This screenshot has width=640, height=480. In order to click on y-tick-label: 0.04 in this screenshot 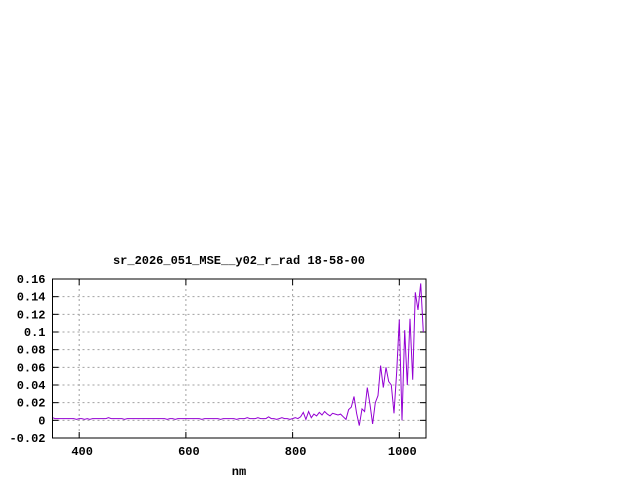, I will do `click(31, 386)`.